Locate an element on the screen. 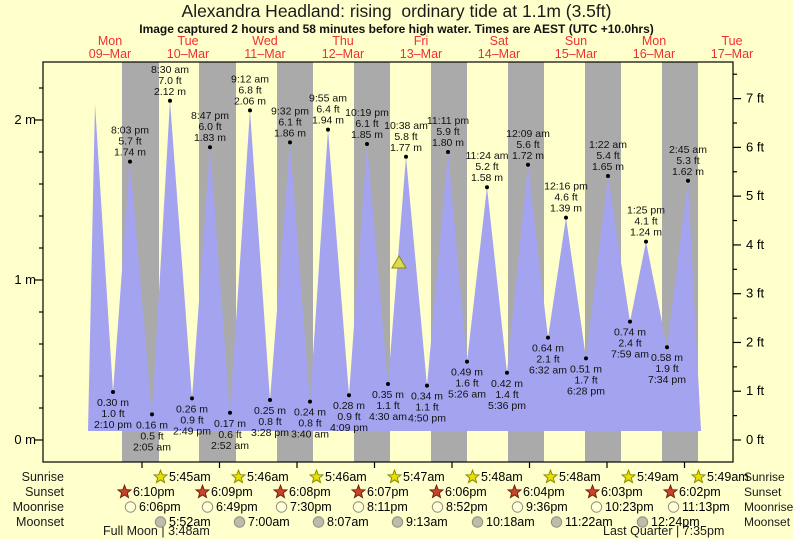 Image resolution: width=793 pixels, height=539 pixels. sunrise-row-label-right: Sunrise is located at coordinates (764, 477).